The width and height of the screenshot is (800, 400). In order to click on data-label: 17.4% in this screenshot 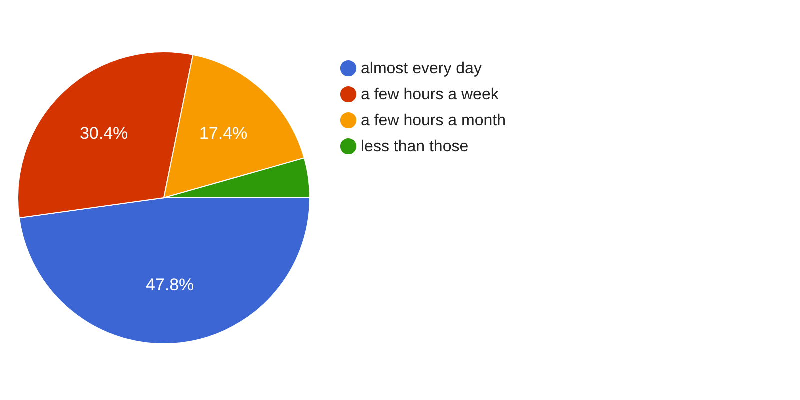, I will do `click(223, 133)`.